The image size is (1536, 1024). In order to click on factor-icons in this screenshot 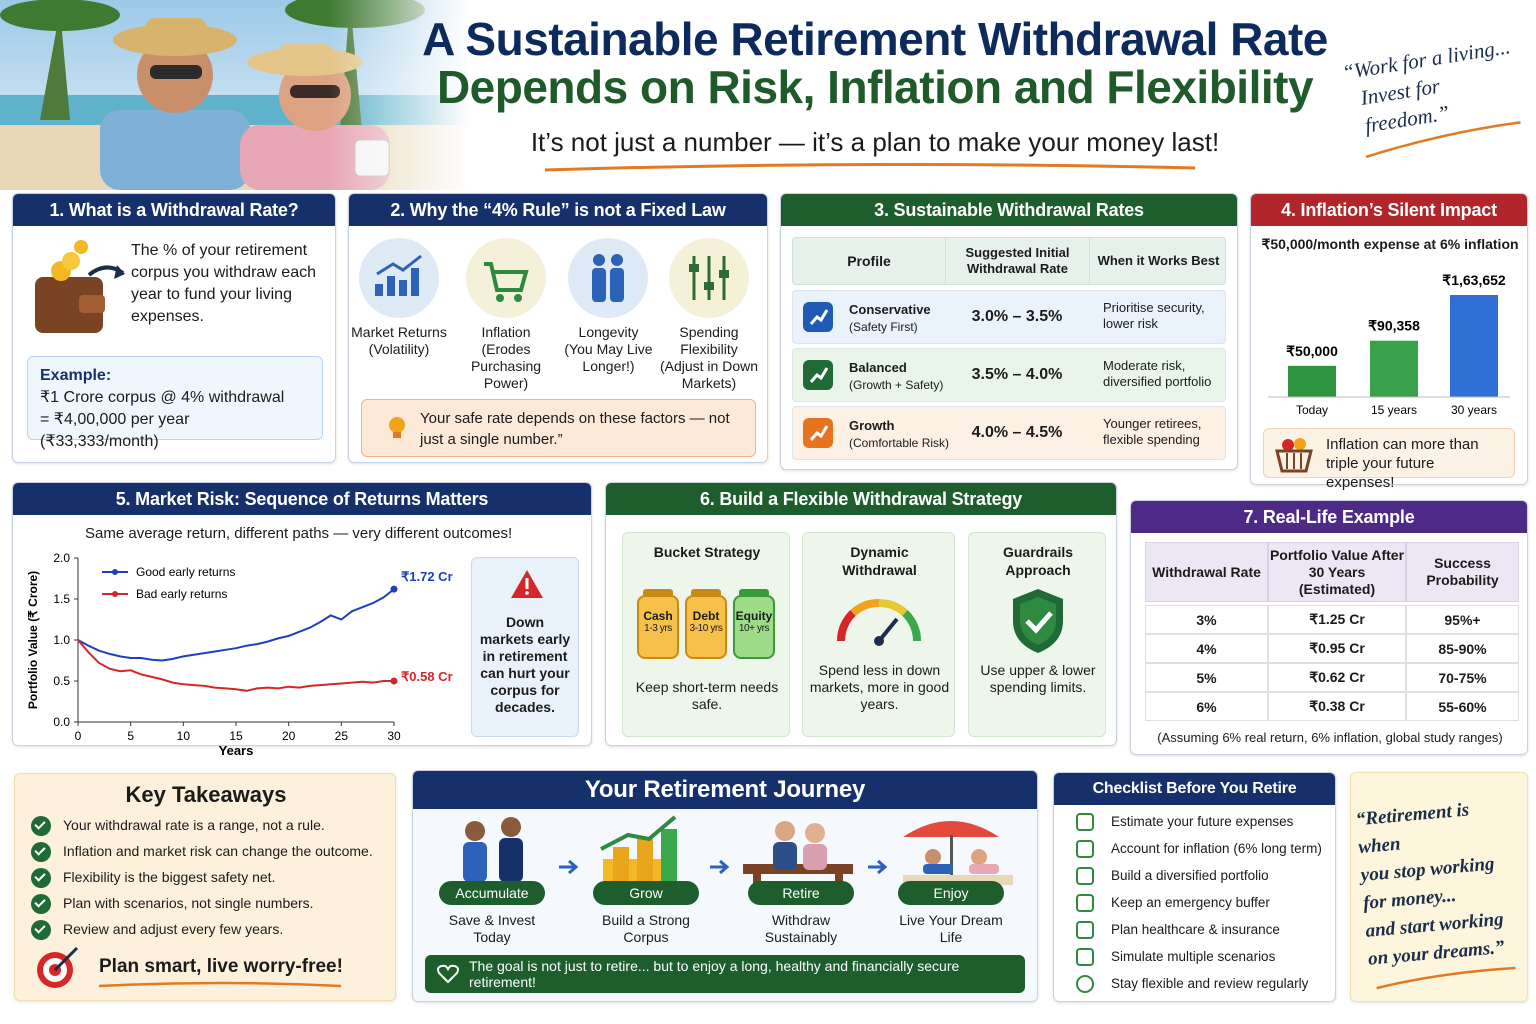, I will do `click(554, 278)`.